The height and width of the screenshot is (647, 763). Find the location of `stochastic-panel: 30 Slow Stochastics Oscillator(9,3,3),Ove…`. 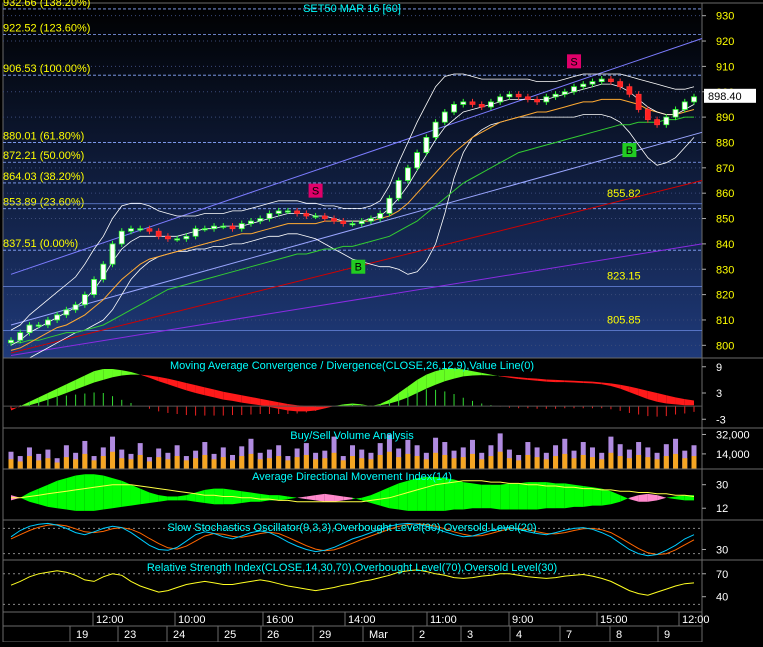

stochastic-panel: 30 Slow Stochastics Oscillator(9,3,3),Ove… is located at coordinates (382, 540).